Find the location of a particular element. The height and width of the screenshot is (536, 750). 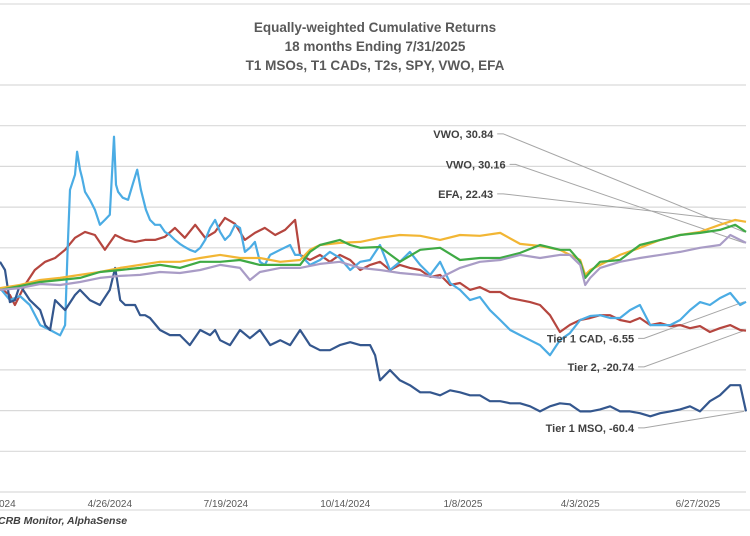

chart-subtitle-line-2: T1 MSOs, T1 CADs, T2s, SPY, VWO, EFA is located at coordinates (375, 65).